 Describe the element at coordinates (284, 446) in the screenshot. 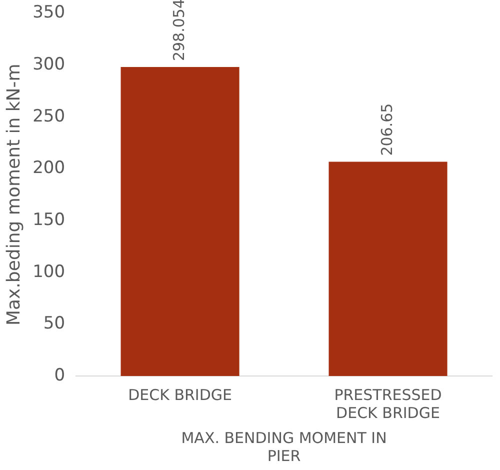

I see `x-axis-title: MAX. BENDING MOMENT IN PIER` at that location.